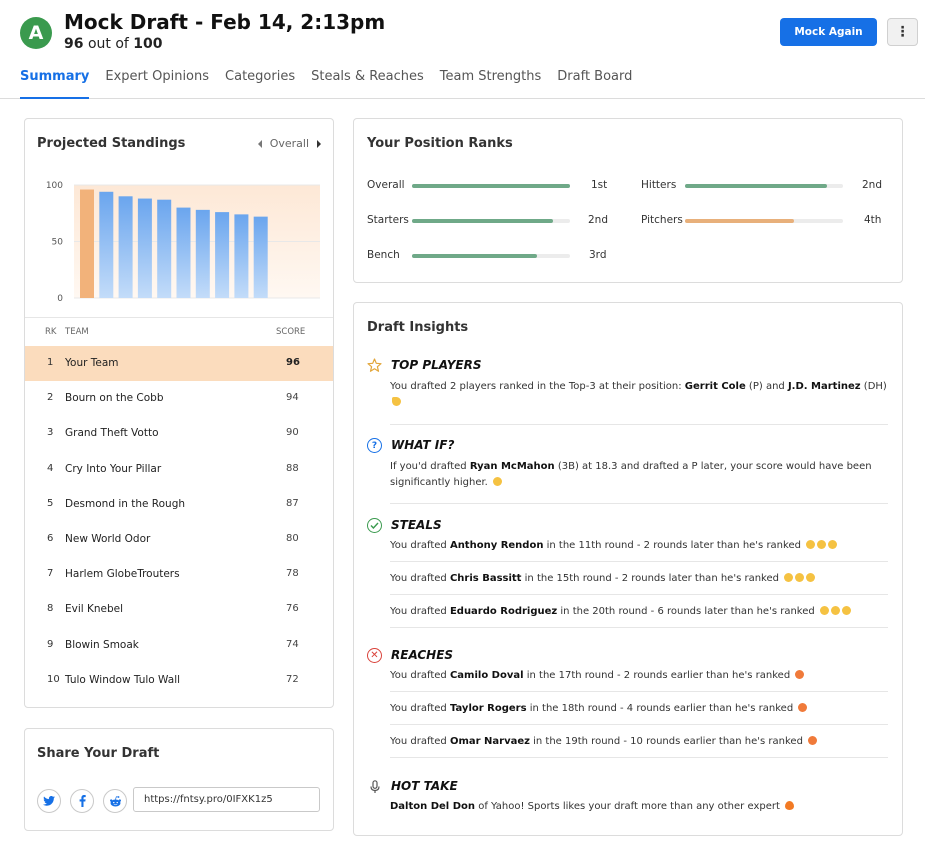  I want to click on score-value: 96, so click(74, 44).